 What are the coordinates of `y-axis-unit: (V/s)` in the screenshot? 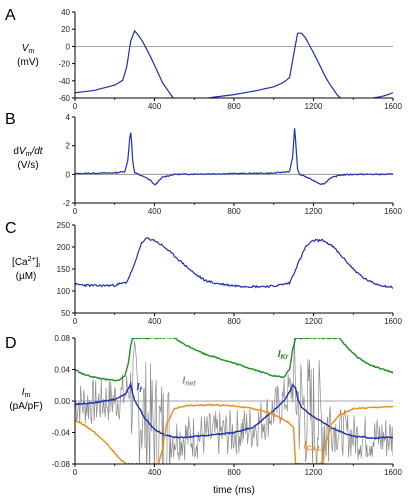 It's located at (27, 165).